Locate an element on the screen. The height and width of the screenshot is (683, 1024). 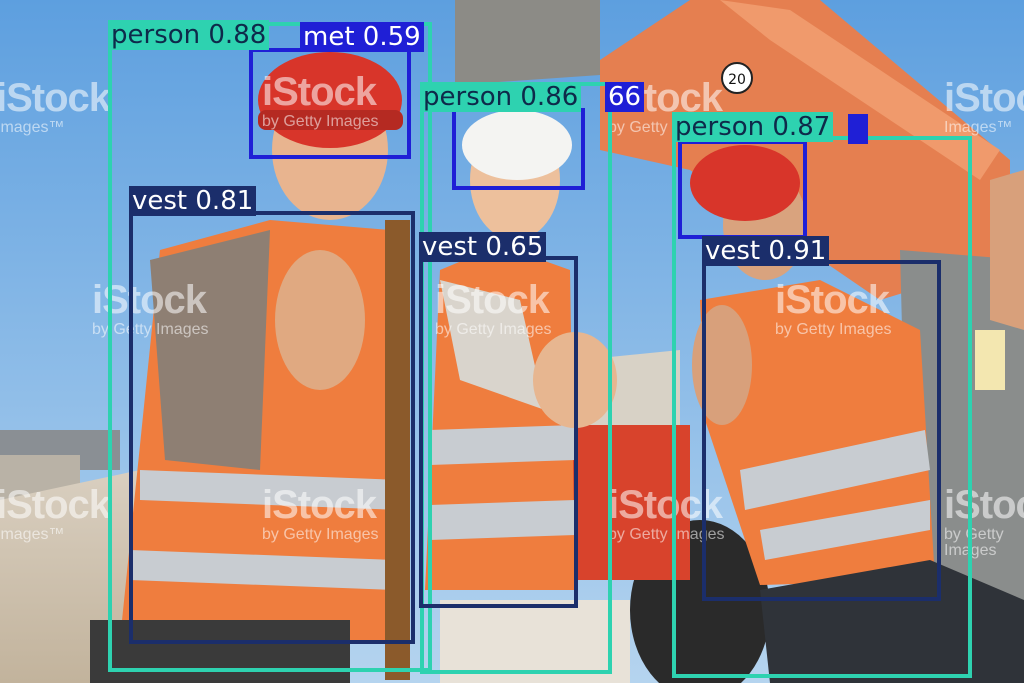
helmet-label-1: met 0.59 is located at coordinates (362, 37).